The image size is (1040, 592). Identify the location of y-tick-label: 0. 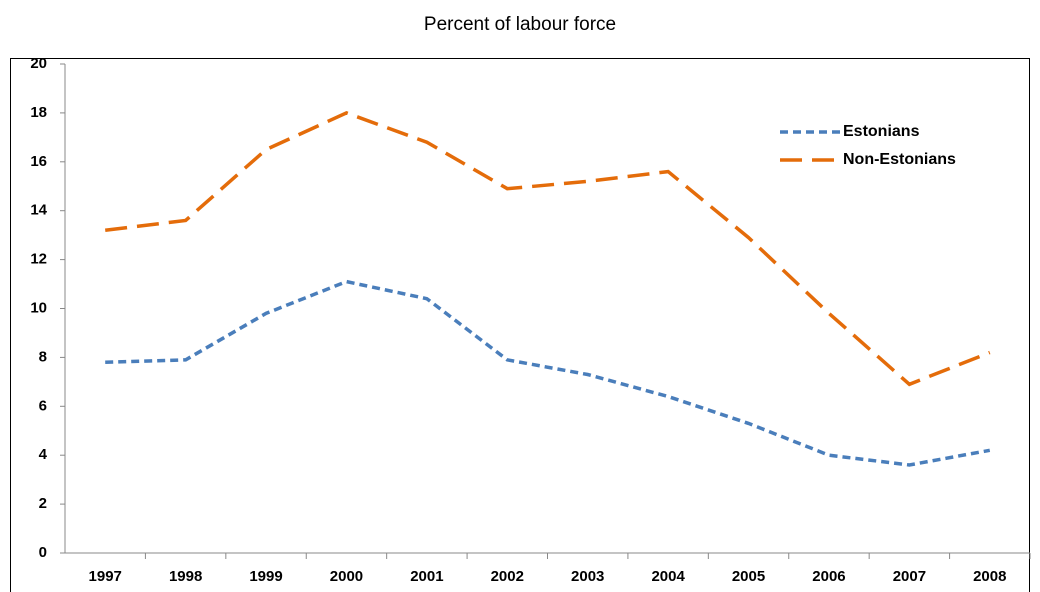
(43, 552).